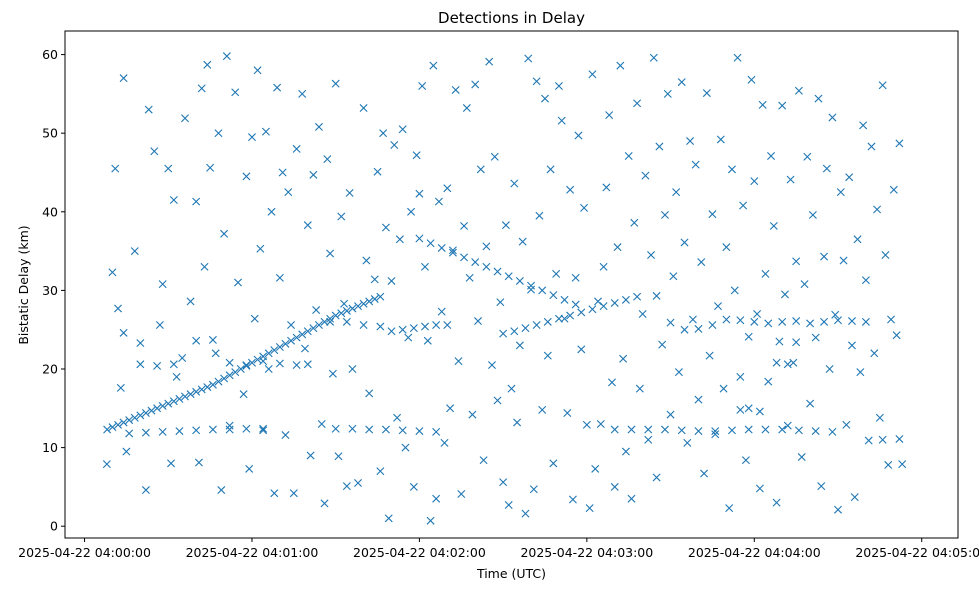 This screenshot has height=590, width=979. Describe the element at coordinates (23, 284) in the screenshot. I see `y-axis-label: Bistatic Delay (km)` at that location.